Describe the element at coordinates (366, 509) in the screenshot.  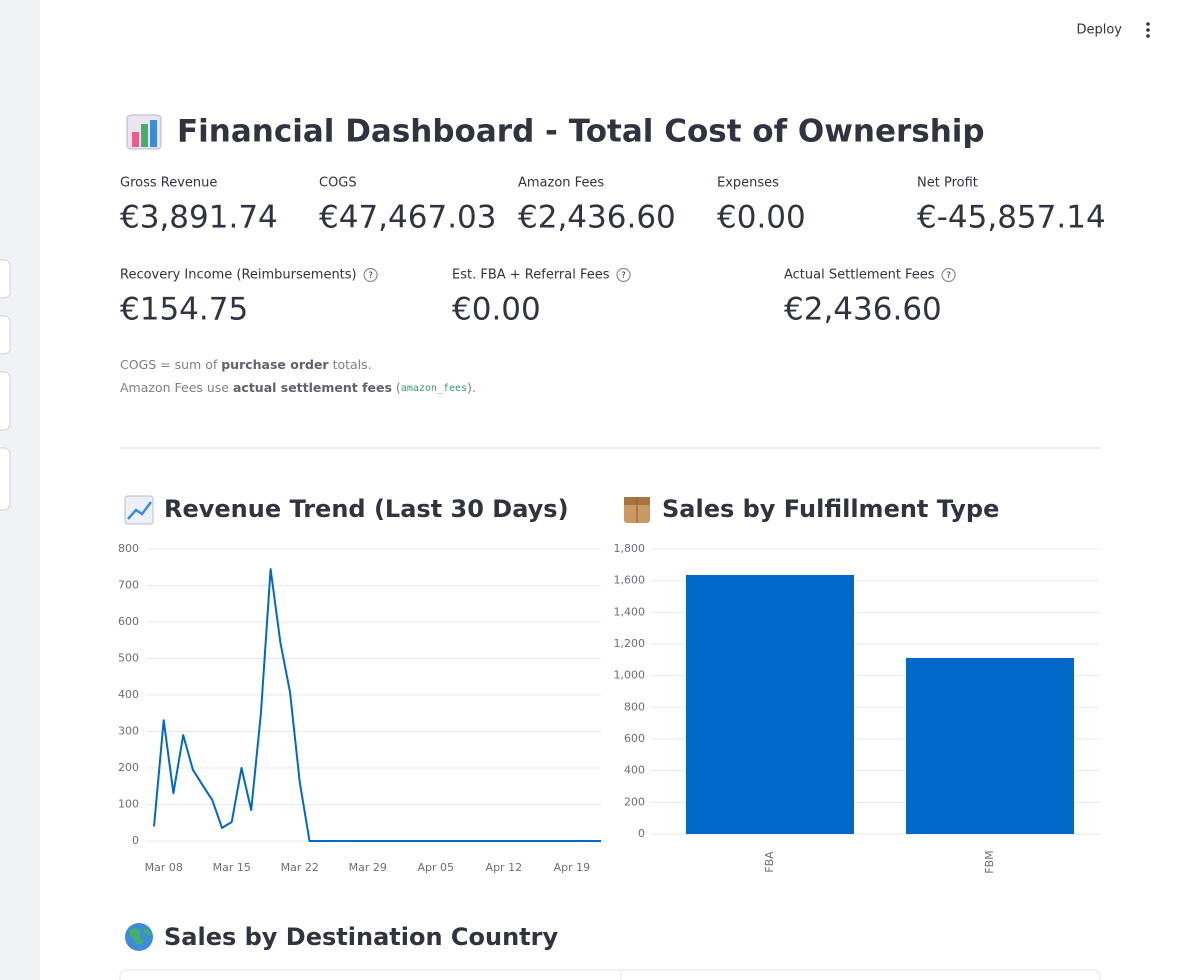
I see `chart-heading: Revenue Trend (Last 30 Days)` at that location.